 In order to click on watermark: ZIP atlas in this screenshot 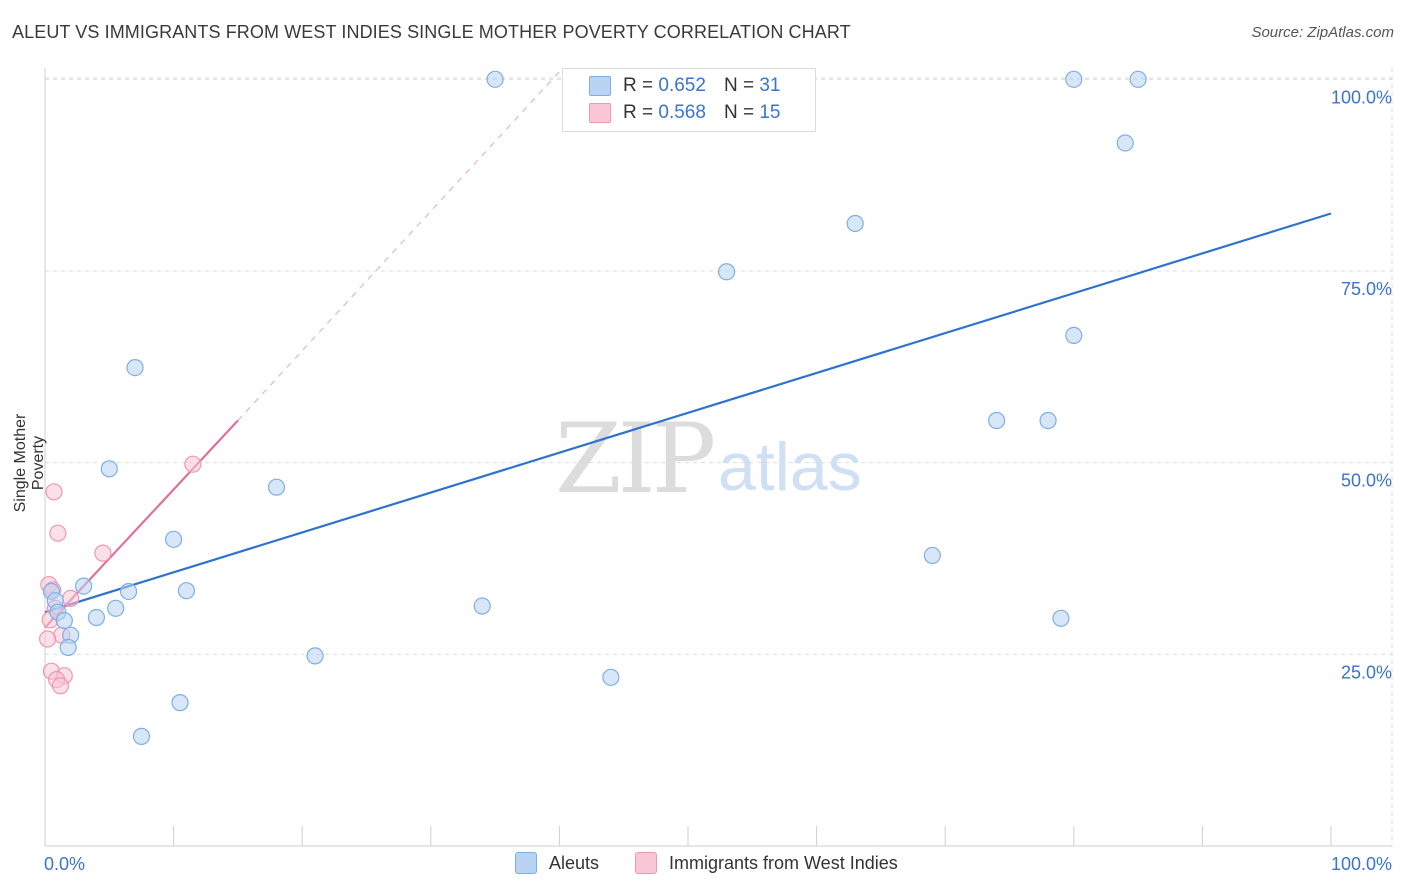, I will do `click(708, 459)`.